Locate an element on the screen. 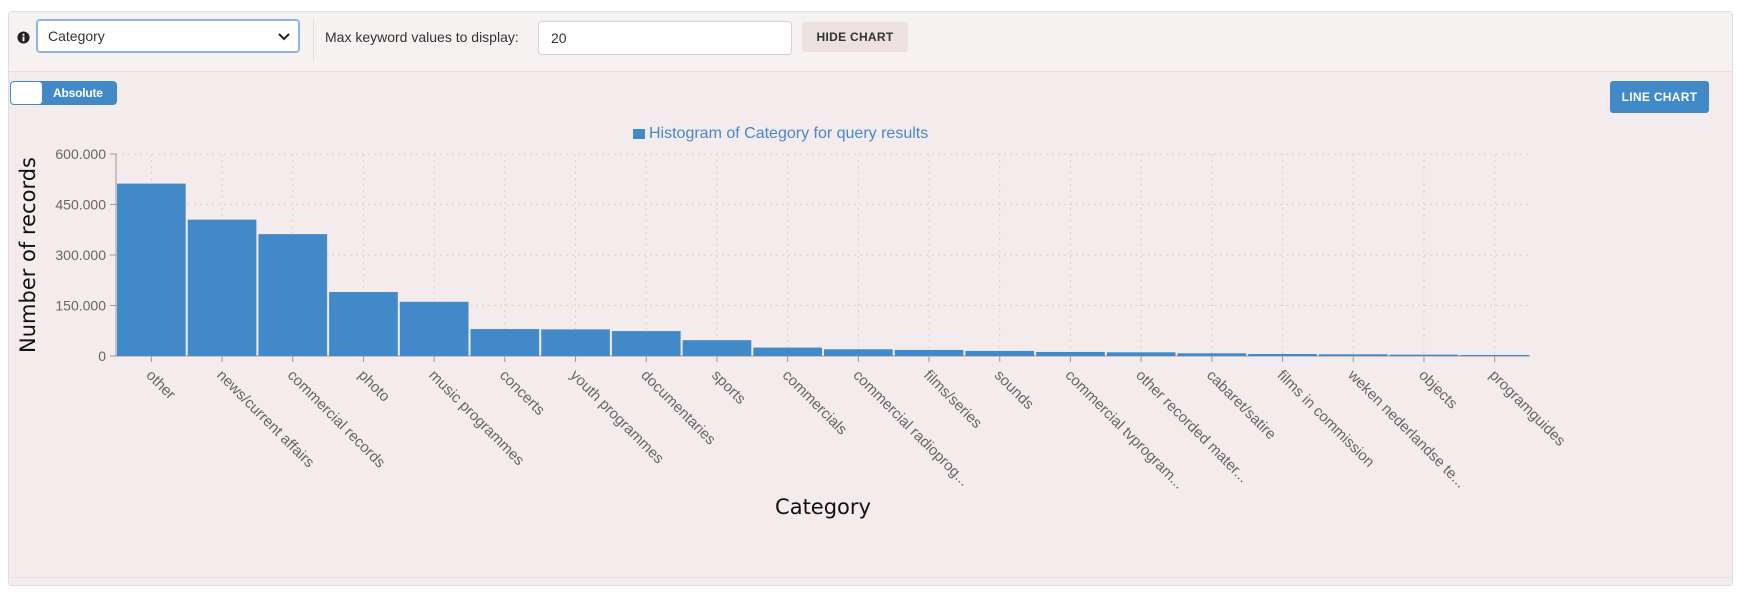 The width and height of the screenshot is (1742, 601). x-tick-label: concerts is located at coordinates (522, 393).